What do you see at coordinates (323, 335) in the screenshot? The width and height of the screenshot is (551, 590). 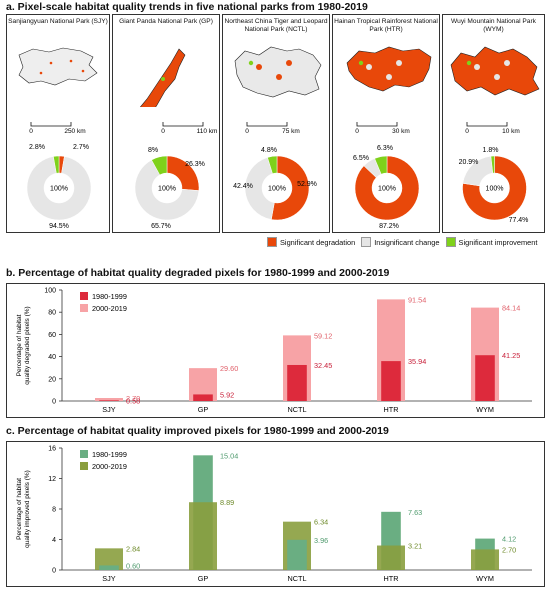 I see `data-label-series2: 59.12` at bounding box center [323, 335].